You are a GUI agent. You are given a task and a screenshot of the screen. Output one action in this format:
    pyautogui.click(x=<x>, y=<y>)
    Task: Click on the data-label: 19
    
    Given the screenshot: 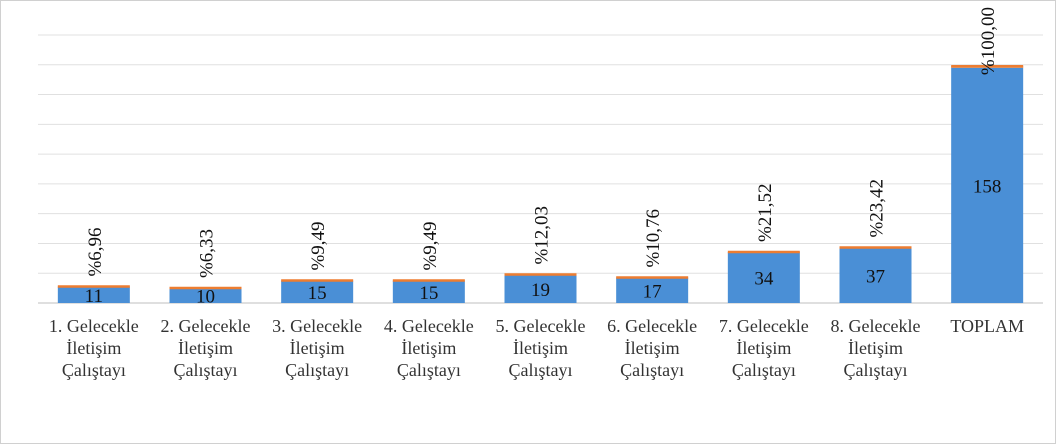 What is the action you would take?
    pyautogui.click(x=540, y=290)
    